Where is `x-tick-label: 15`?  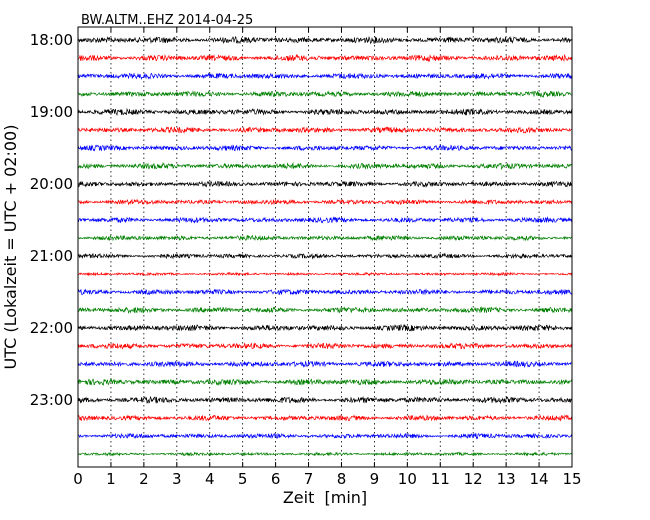
x-tick-label: 15 is located at coordinates (571, 479).